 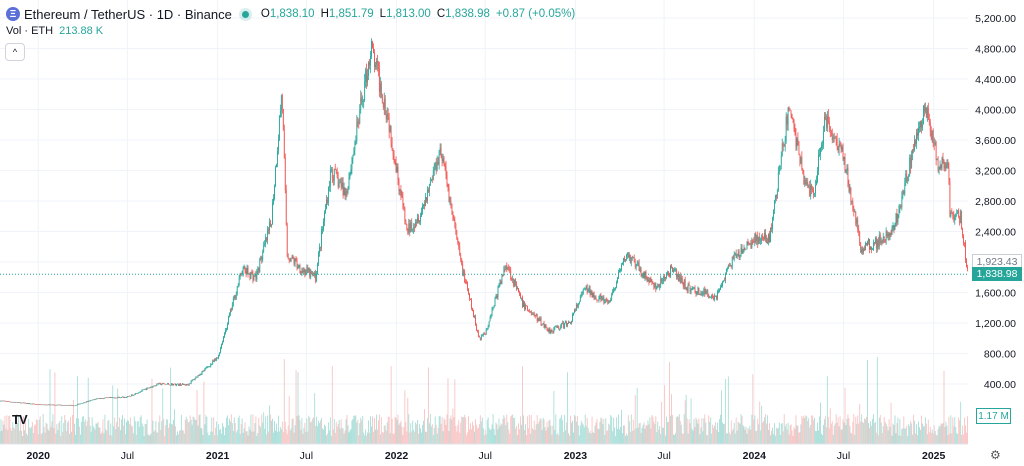 What do you see at coordinates (20, 419) in the screenshot?
I see `tradingview-logo: TV` at bounding box center [20, 419].